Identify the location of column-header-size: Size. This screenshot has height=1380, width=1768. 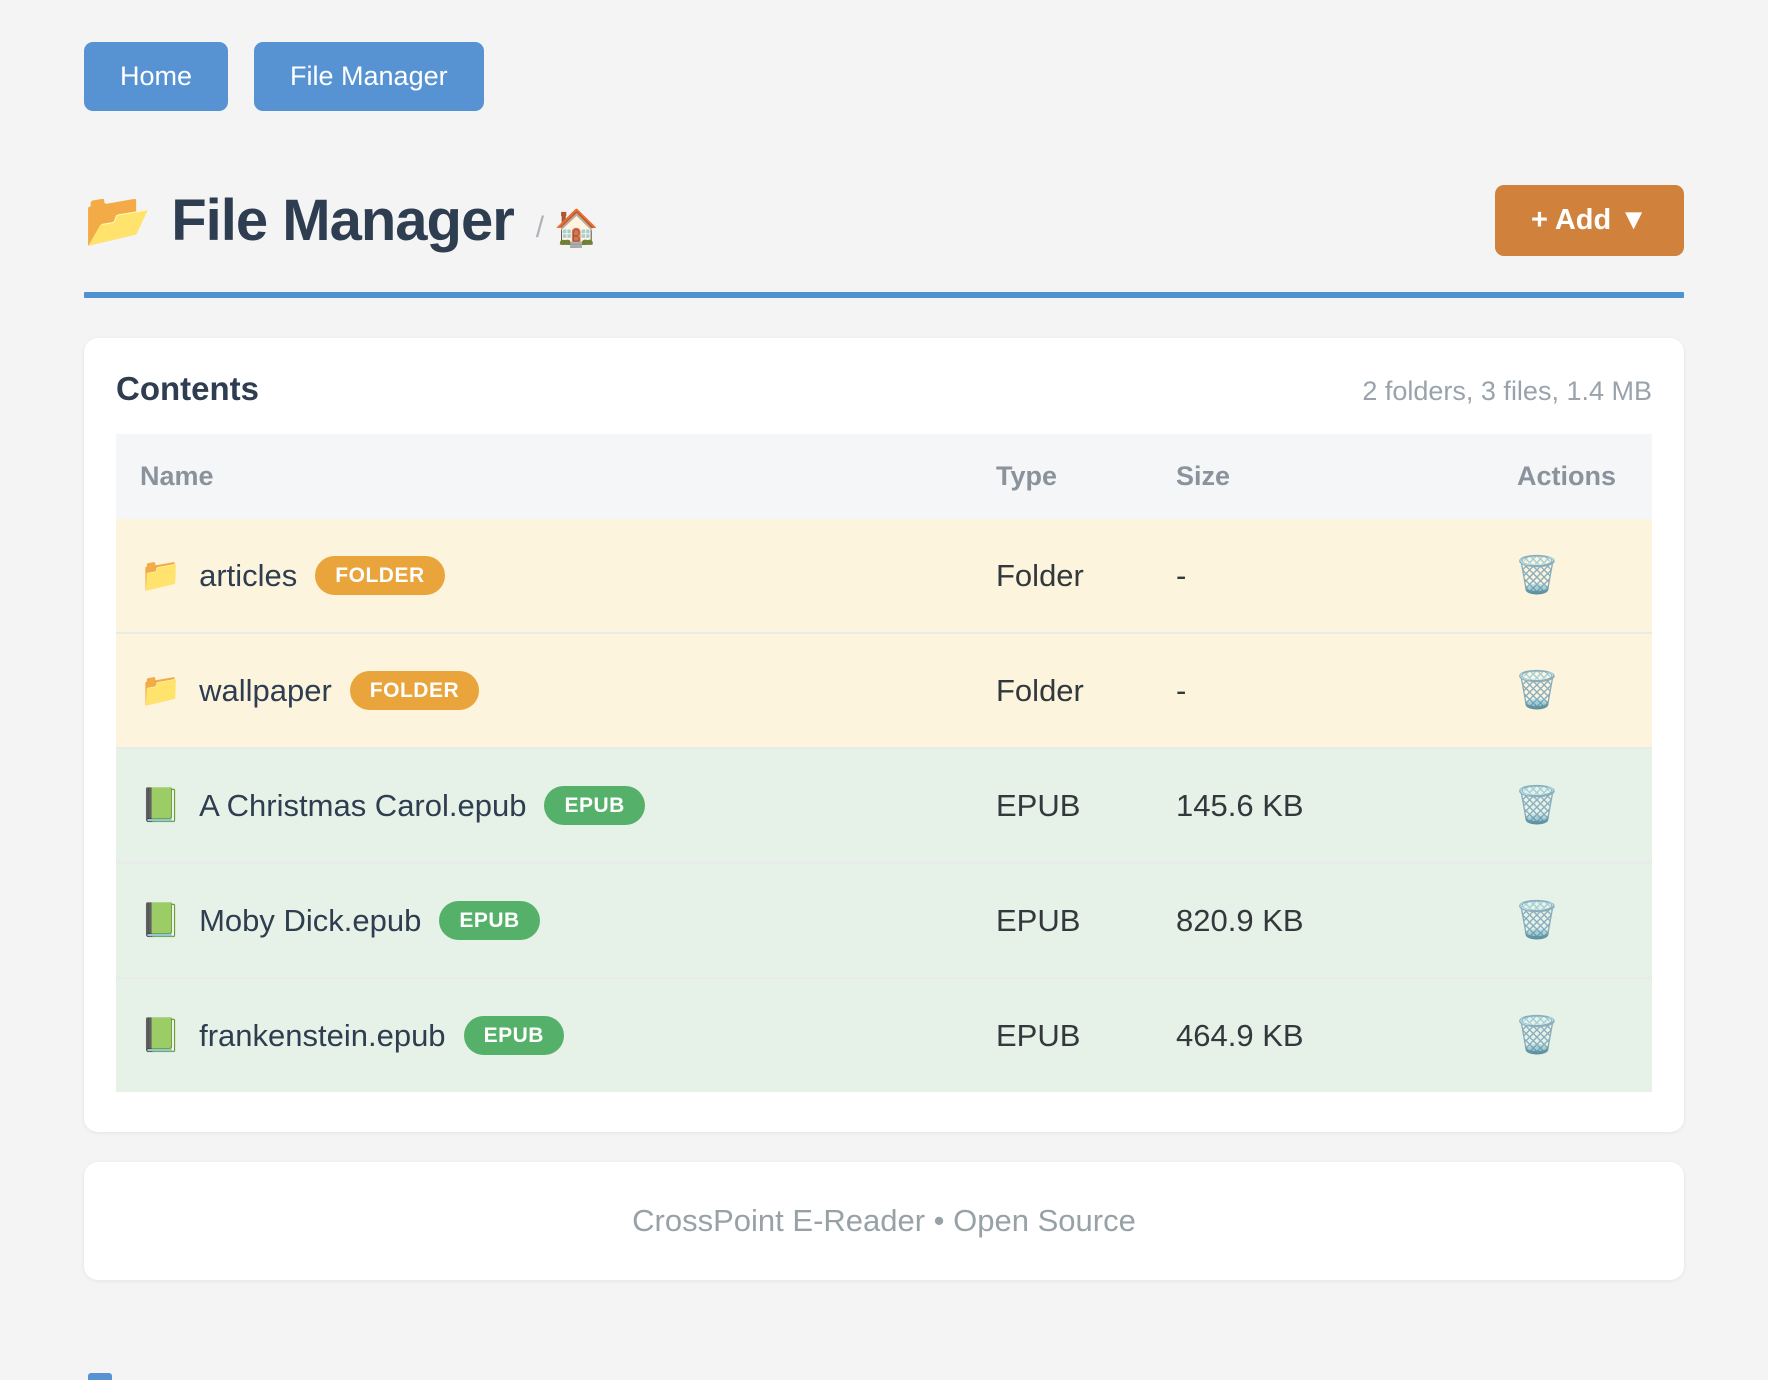
(1307, 476).